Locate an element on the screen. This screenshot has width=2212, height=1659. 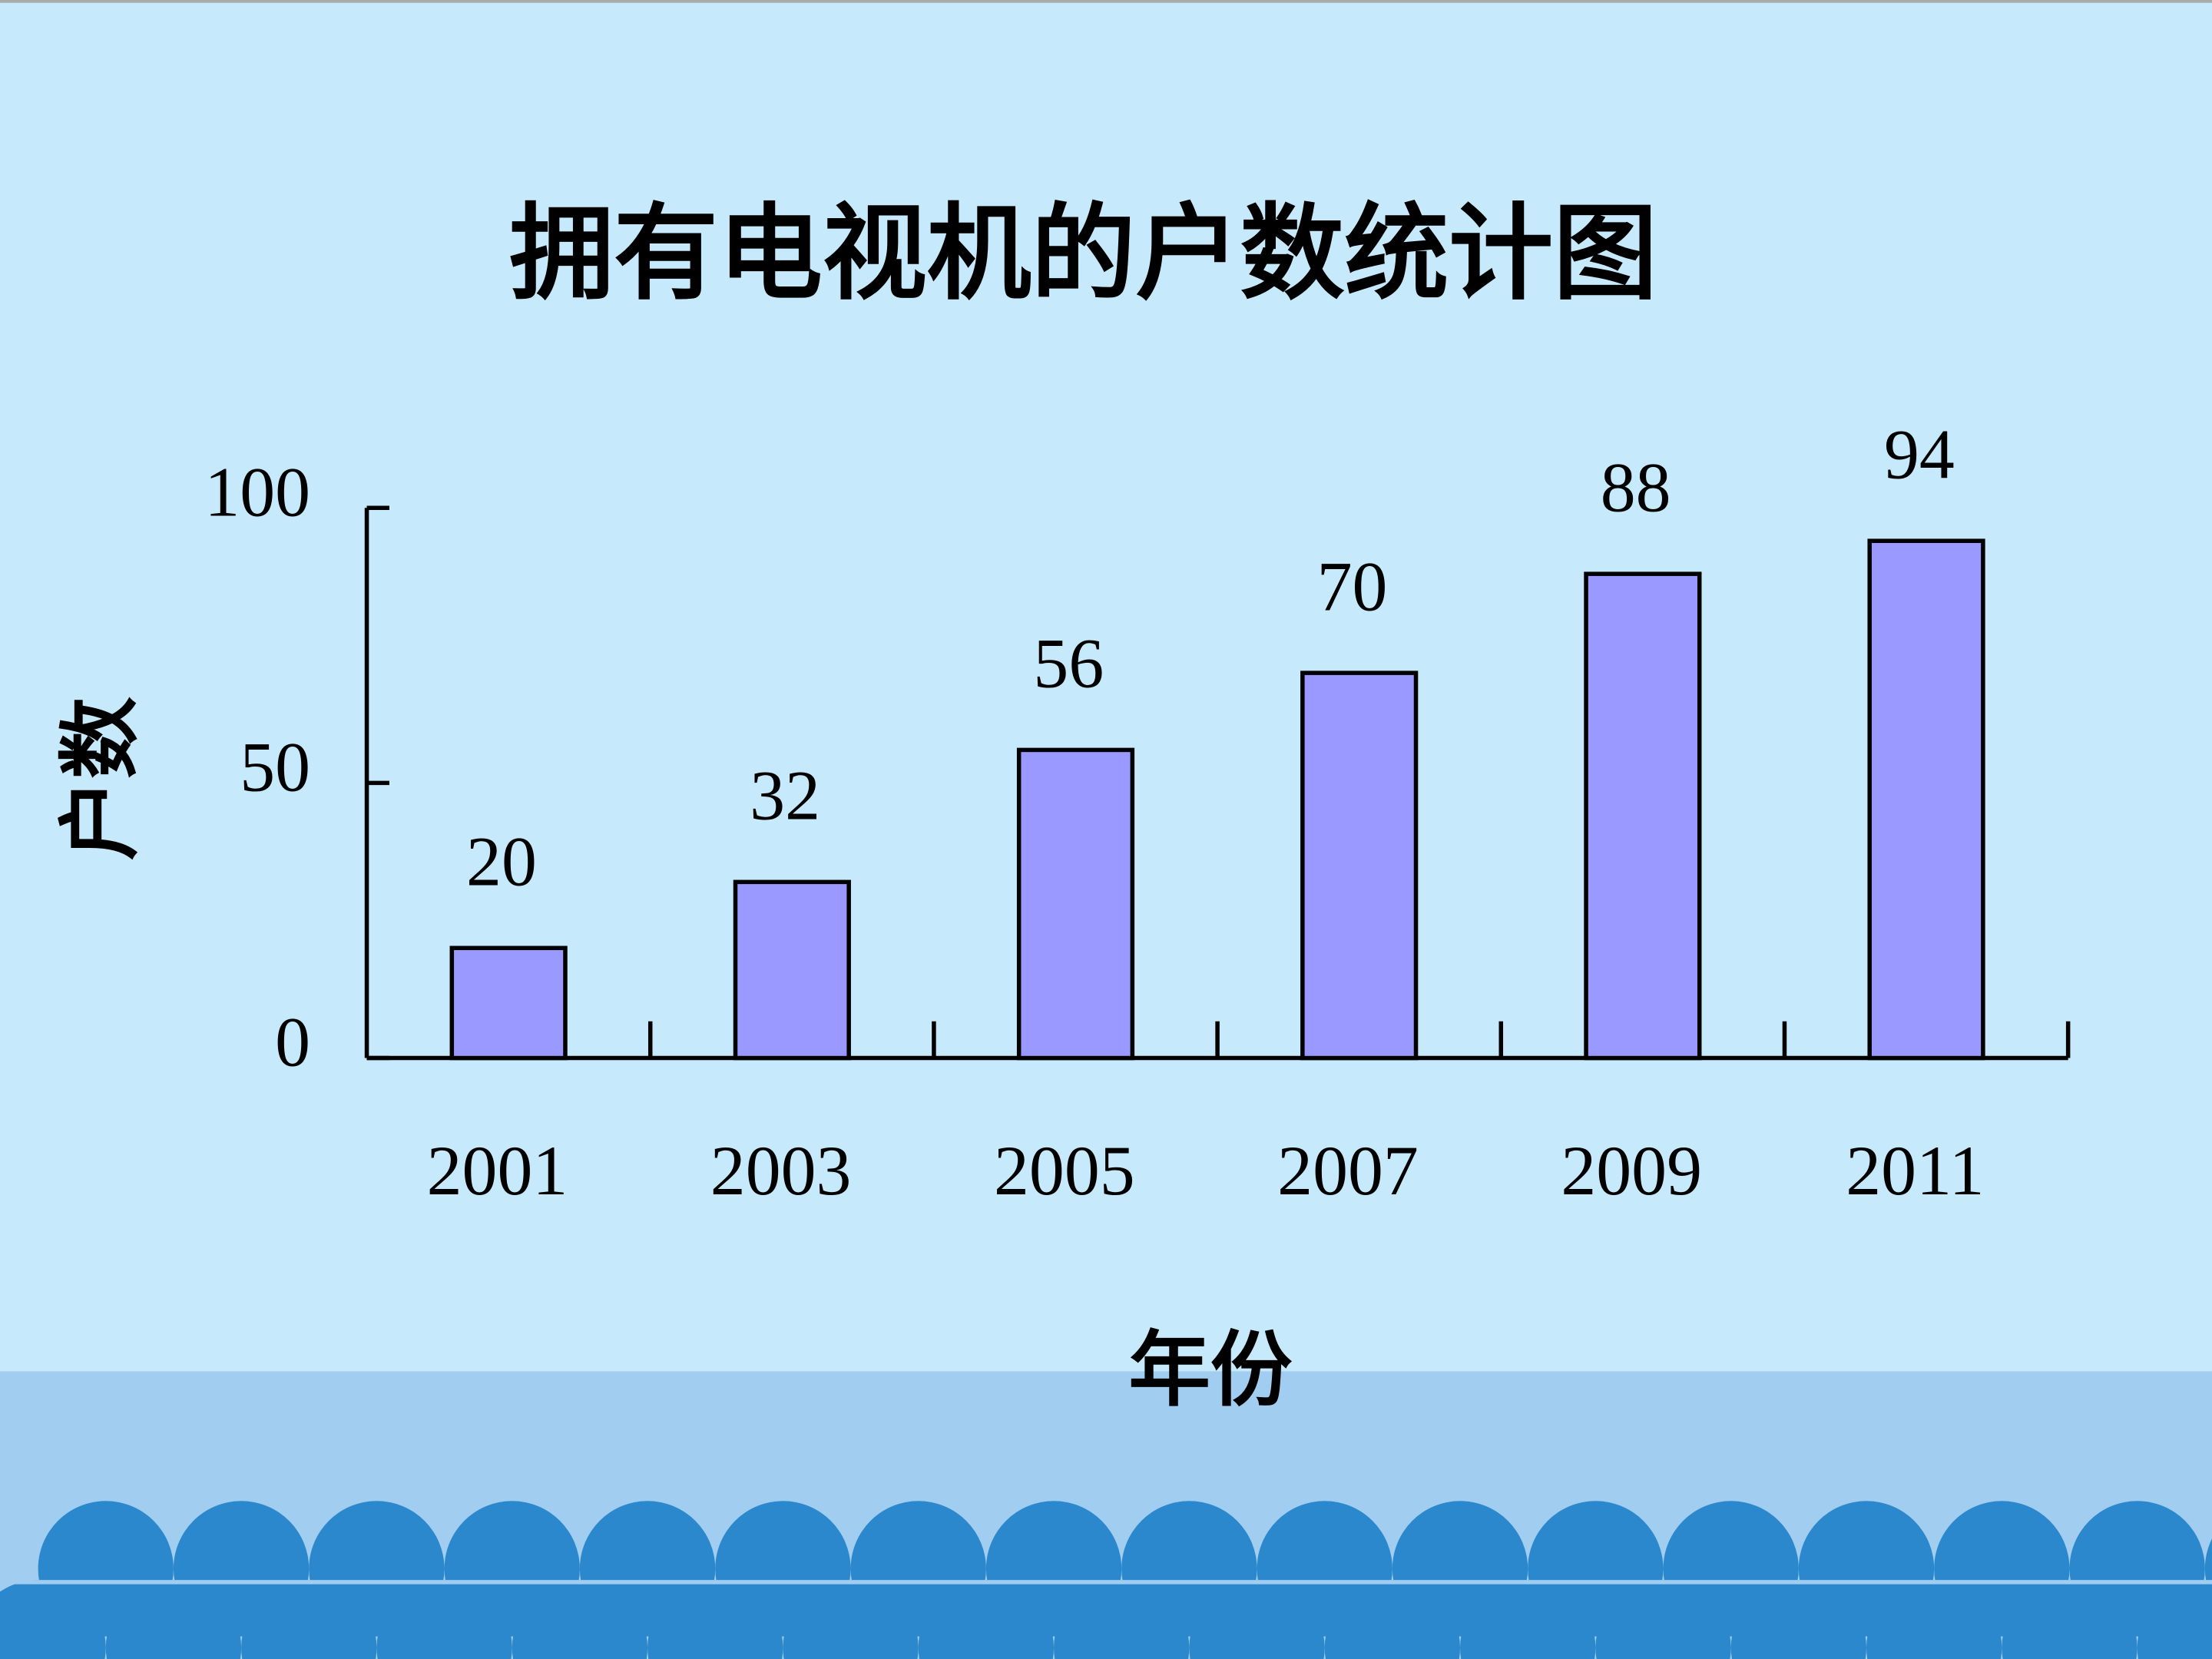
value-label: 94 is located at coordinates (1920, 454).